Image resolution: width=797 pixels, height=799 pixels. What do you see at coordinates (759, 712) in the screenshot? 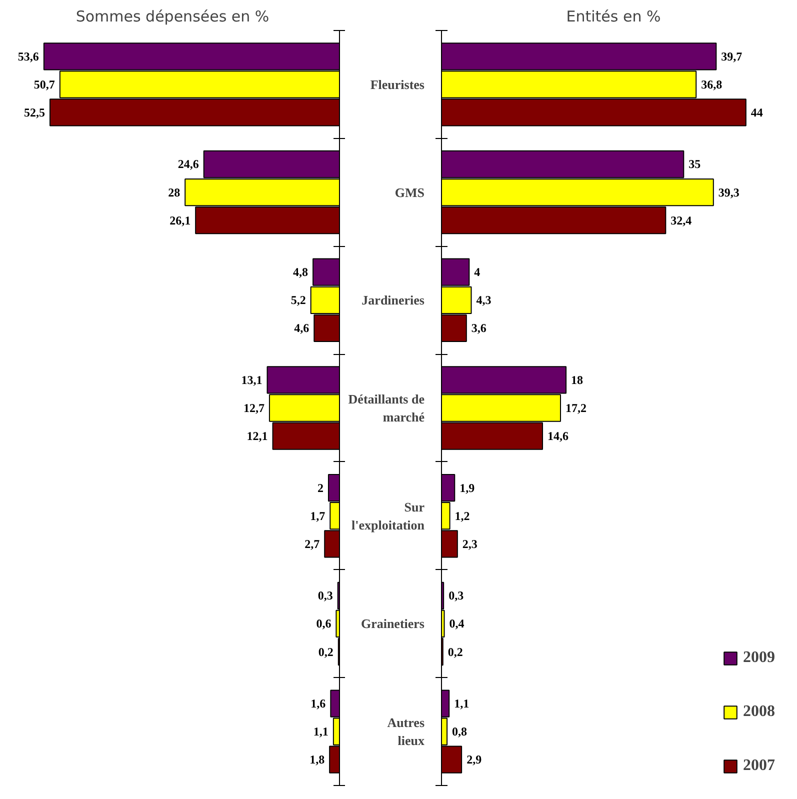
I see `legend-label: 2008` at bounding box center [759, 712].